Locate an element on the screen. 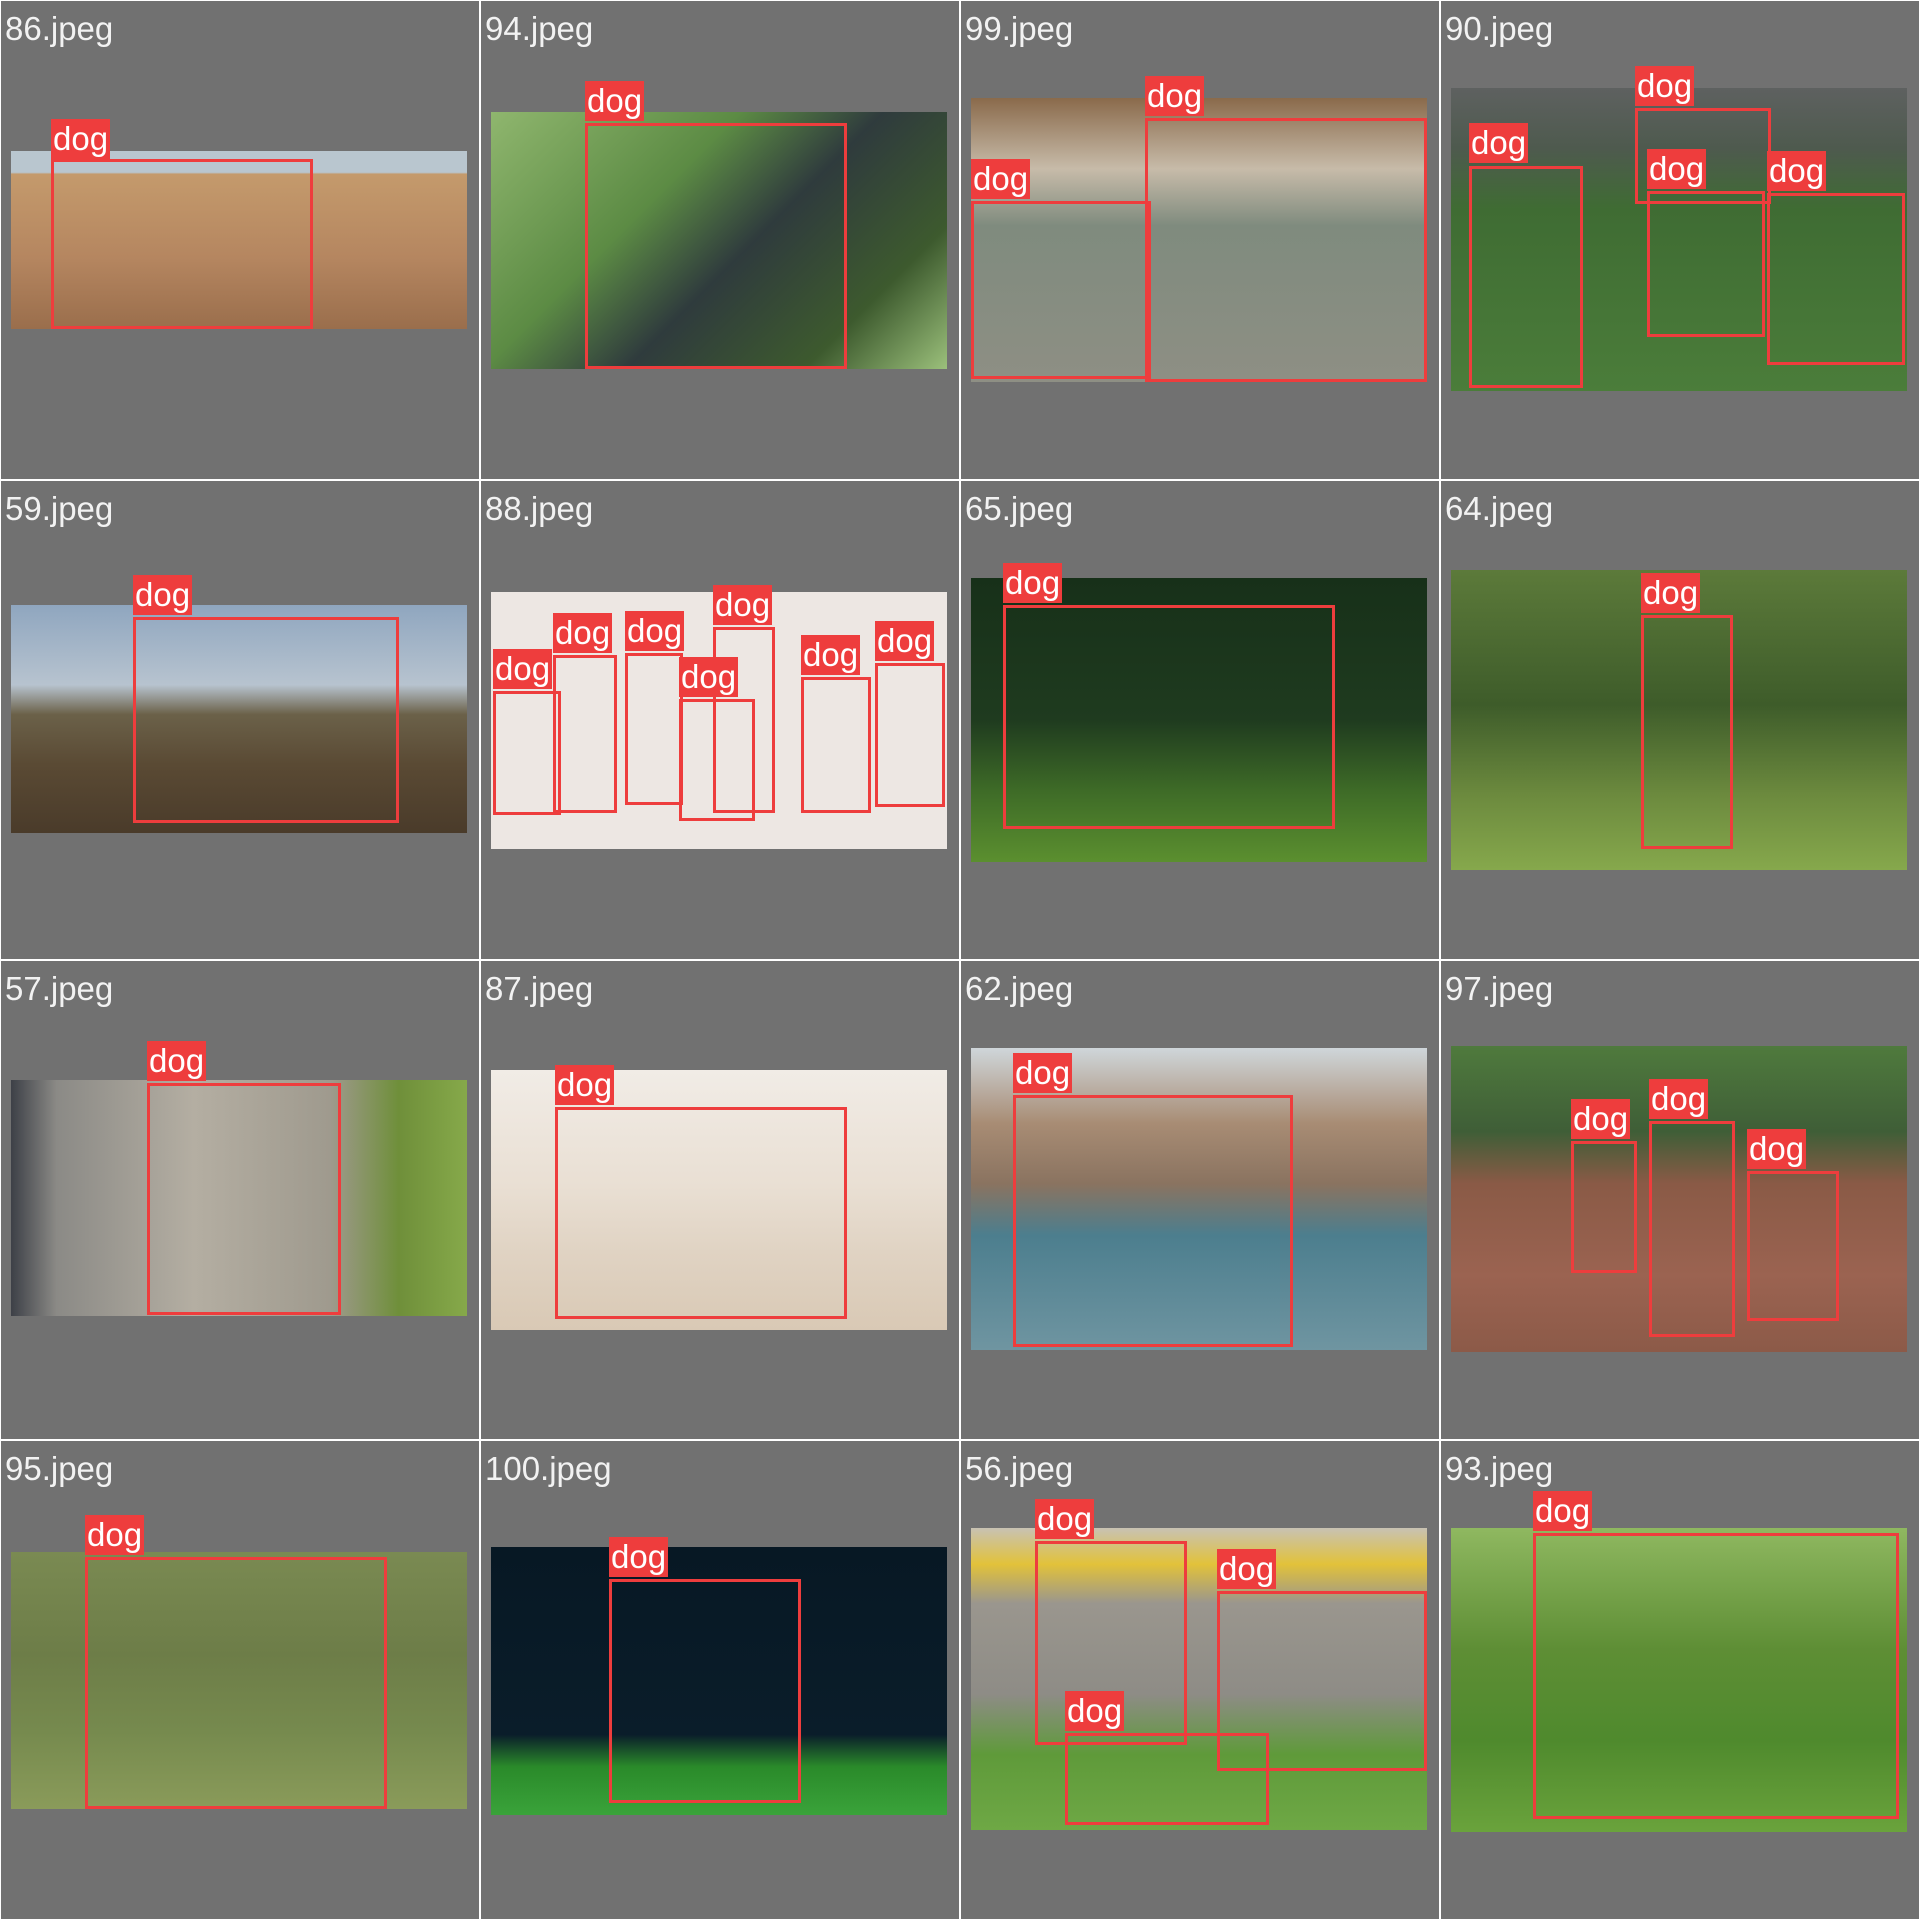 Image resolution: width=1920 pixels, height=1920 pixels. filename-label: 95.jpeg is located at coordinates (59, 1468).